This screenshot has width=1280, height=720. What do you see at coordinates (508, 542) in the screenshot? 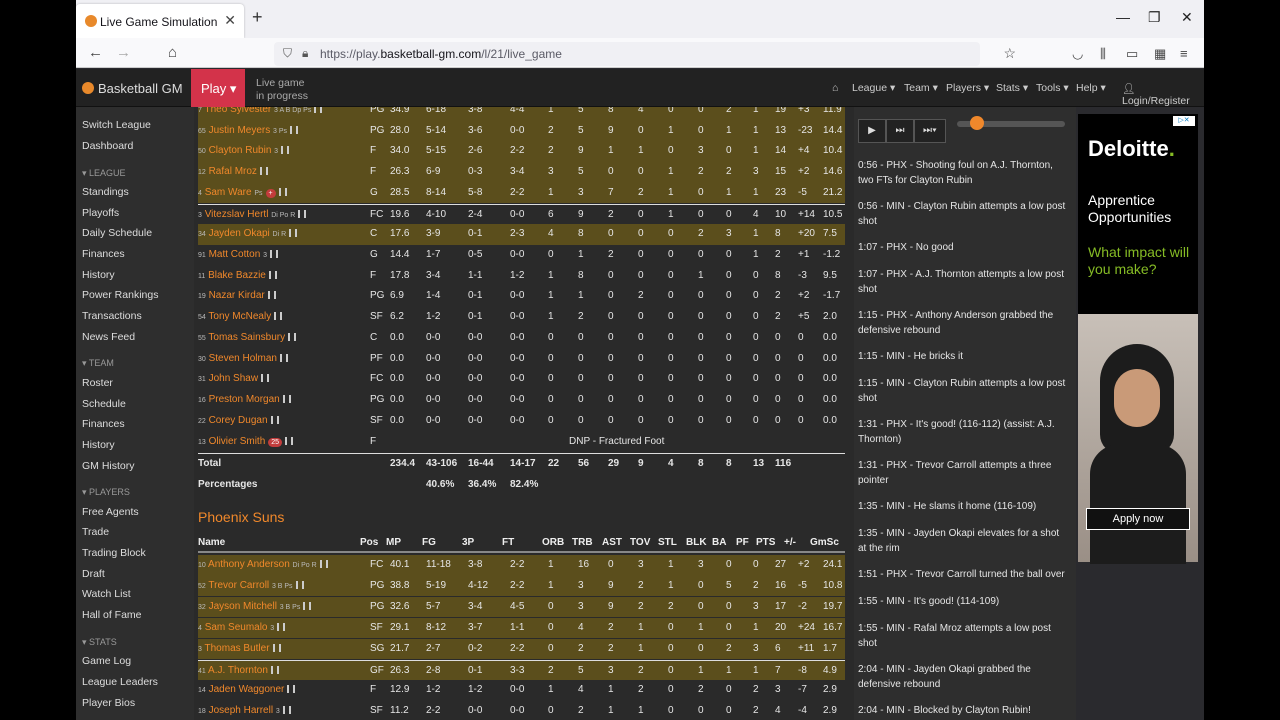
I see `column-header: FT` at bounding box center [508, 542].